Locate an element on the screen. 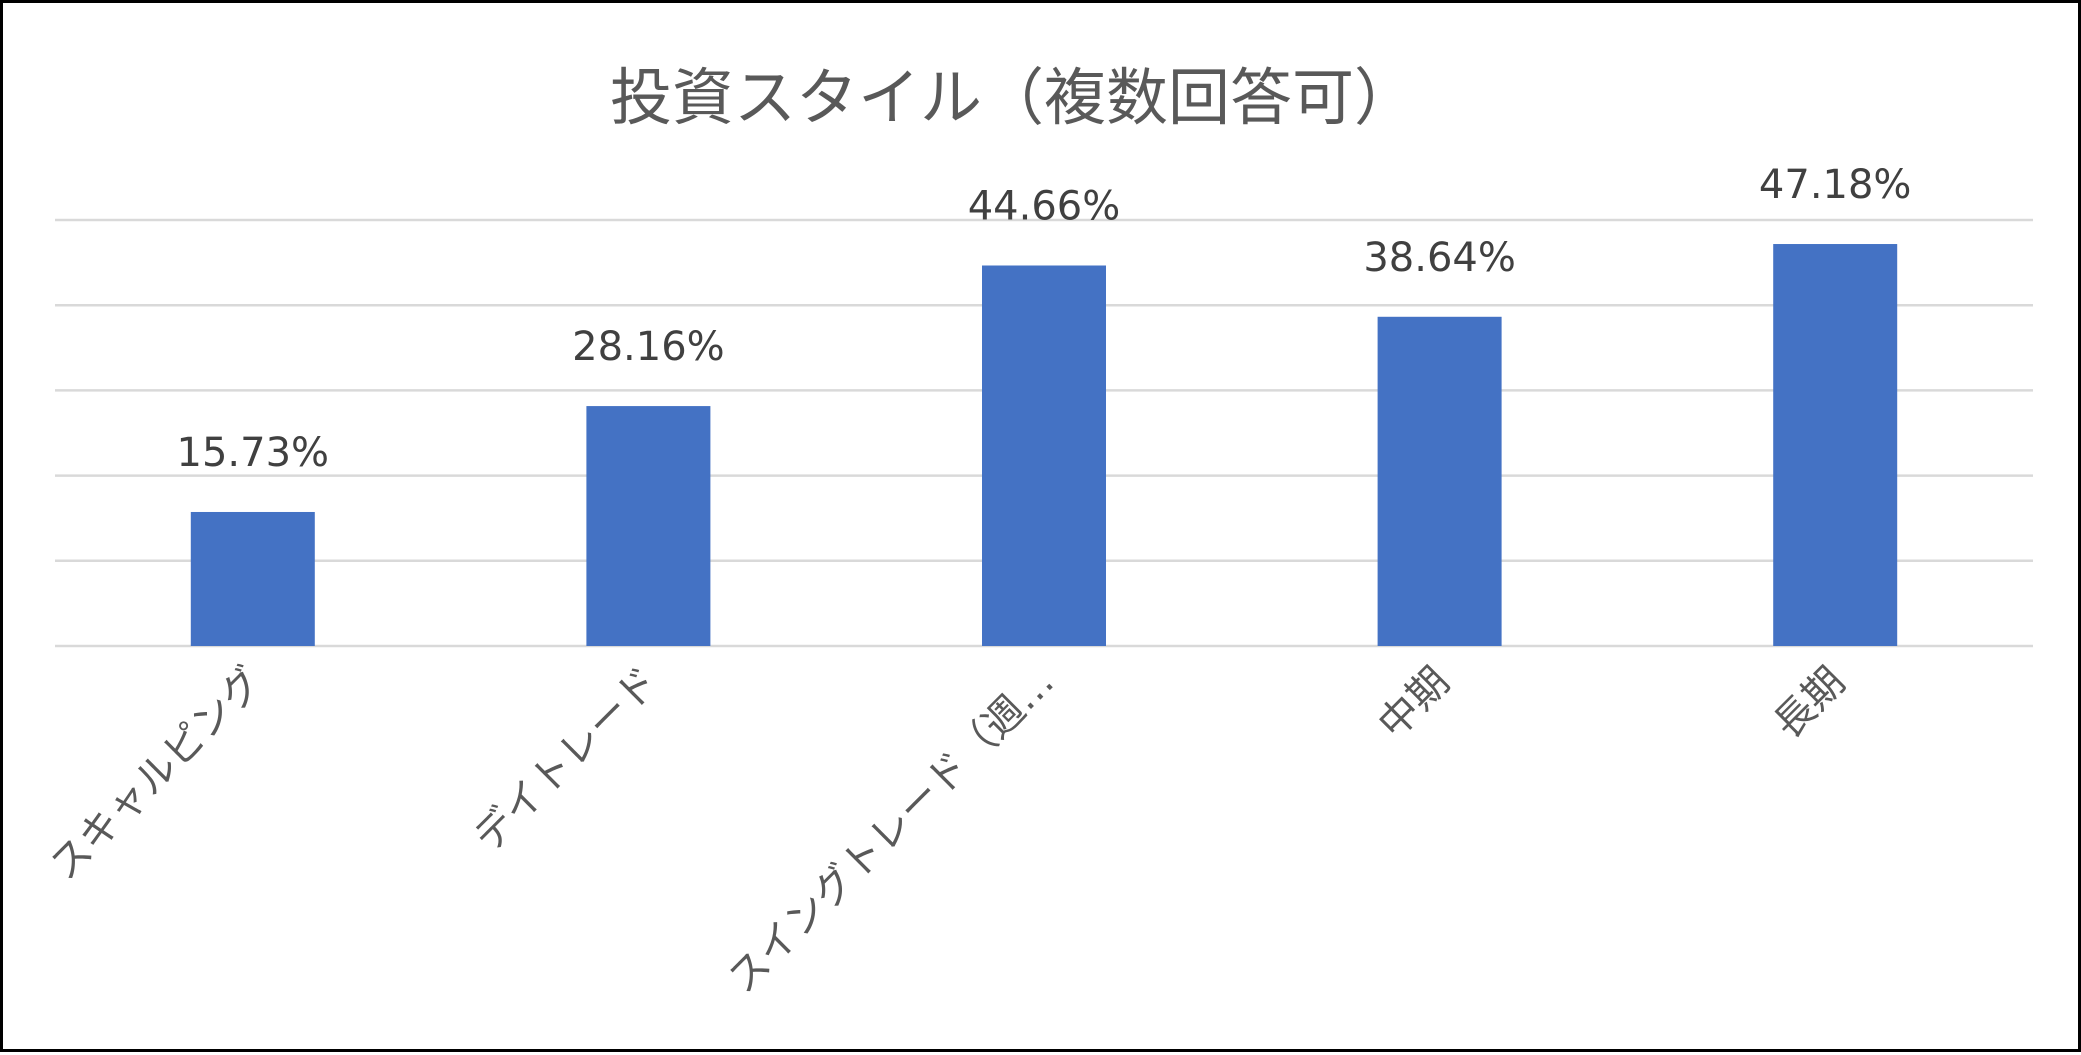 This screenshot has width=2081, height=1055. category-label: デイトレード is located at coordinates (566, 760).